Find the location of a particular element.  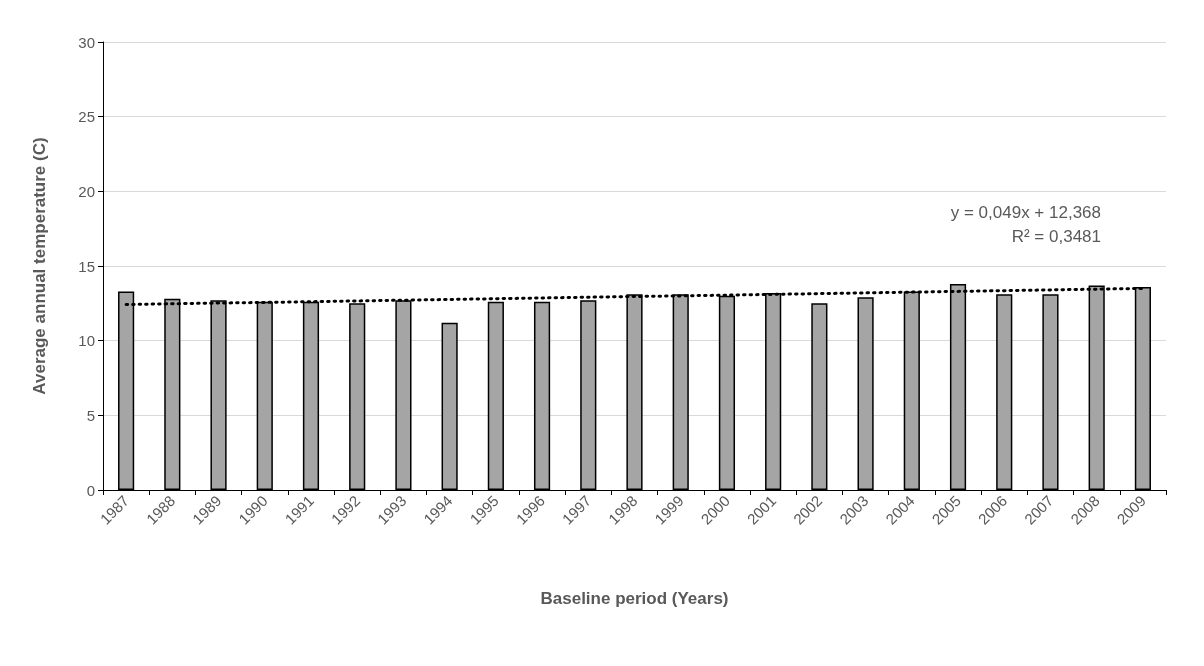

y-tick-label: 30 is located at coordinates (86, 42).